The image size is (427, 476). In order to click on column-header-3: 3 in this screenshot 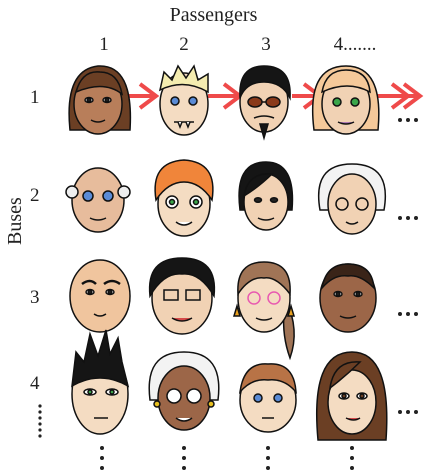, I will do `click(266, 44)`.